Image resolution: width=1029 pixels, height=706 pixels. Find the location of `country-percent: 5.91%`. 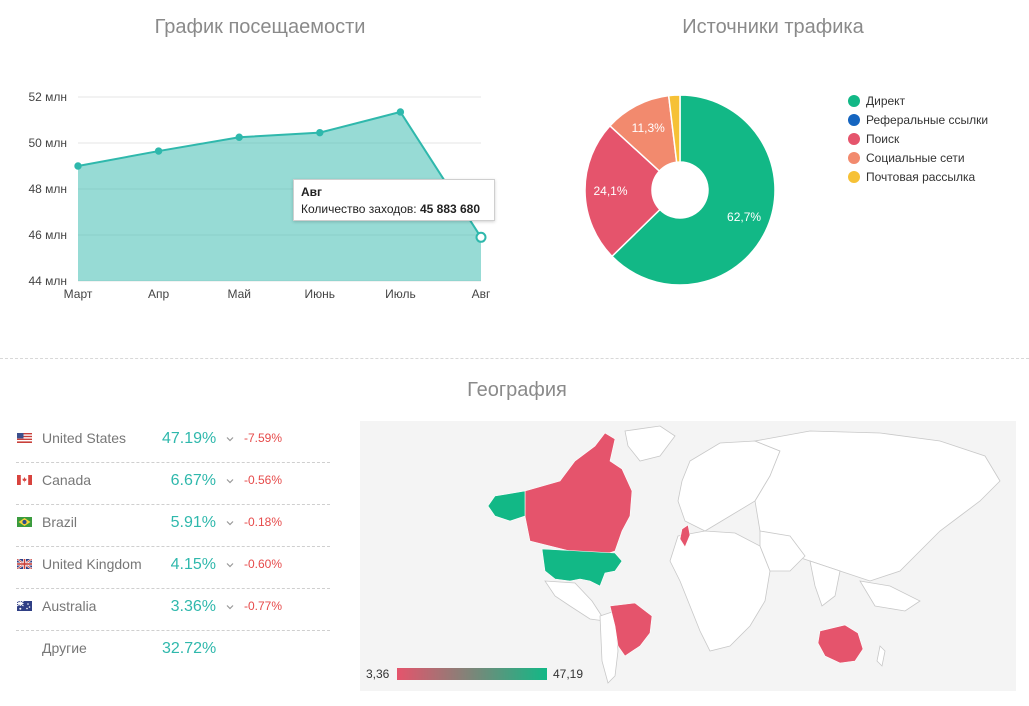

country-percent: 5.91% is located at coordinates (193, 522).